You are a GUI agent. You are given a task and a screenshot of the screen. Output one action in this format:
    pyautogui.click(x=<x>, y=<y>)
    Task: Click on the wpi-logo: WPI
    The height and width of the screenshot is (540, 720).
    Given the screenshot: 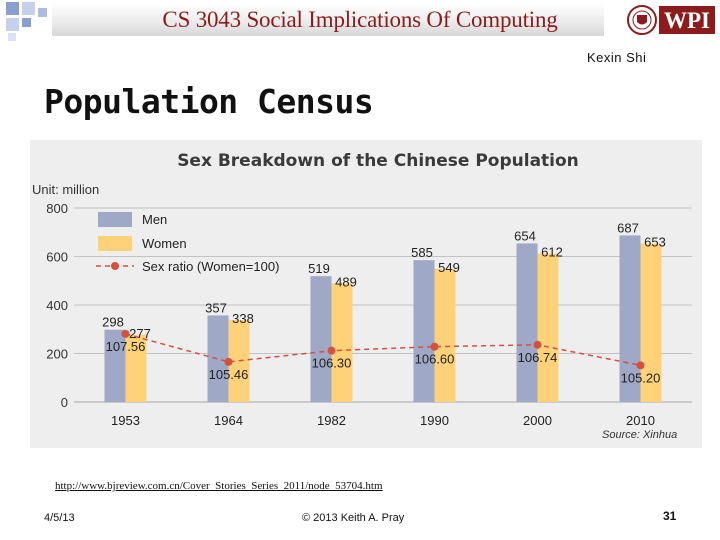 What is the action you would take?
    pyautogui.click(x=671, y=20)
    